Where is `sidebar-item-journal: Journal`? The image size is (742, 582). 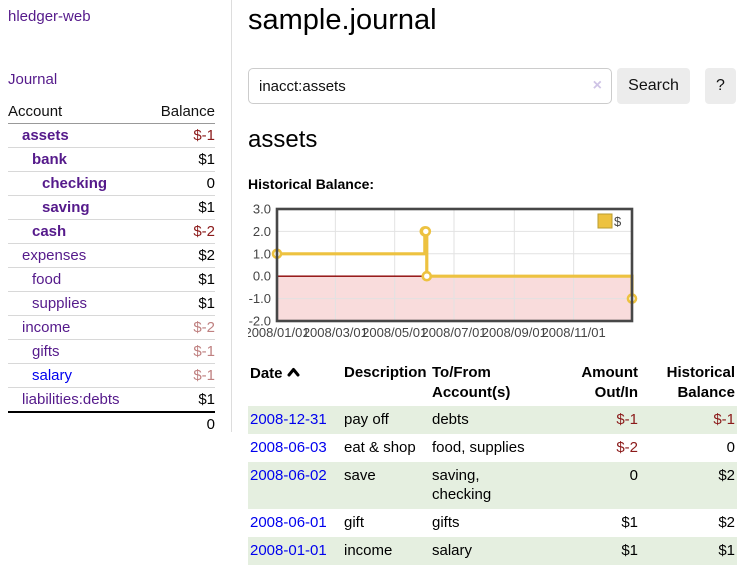 sidebar-item-journal: Journal is located at coordinates (33, 79).